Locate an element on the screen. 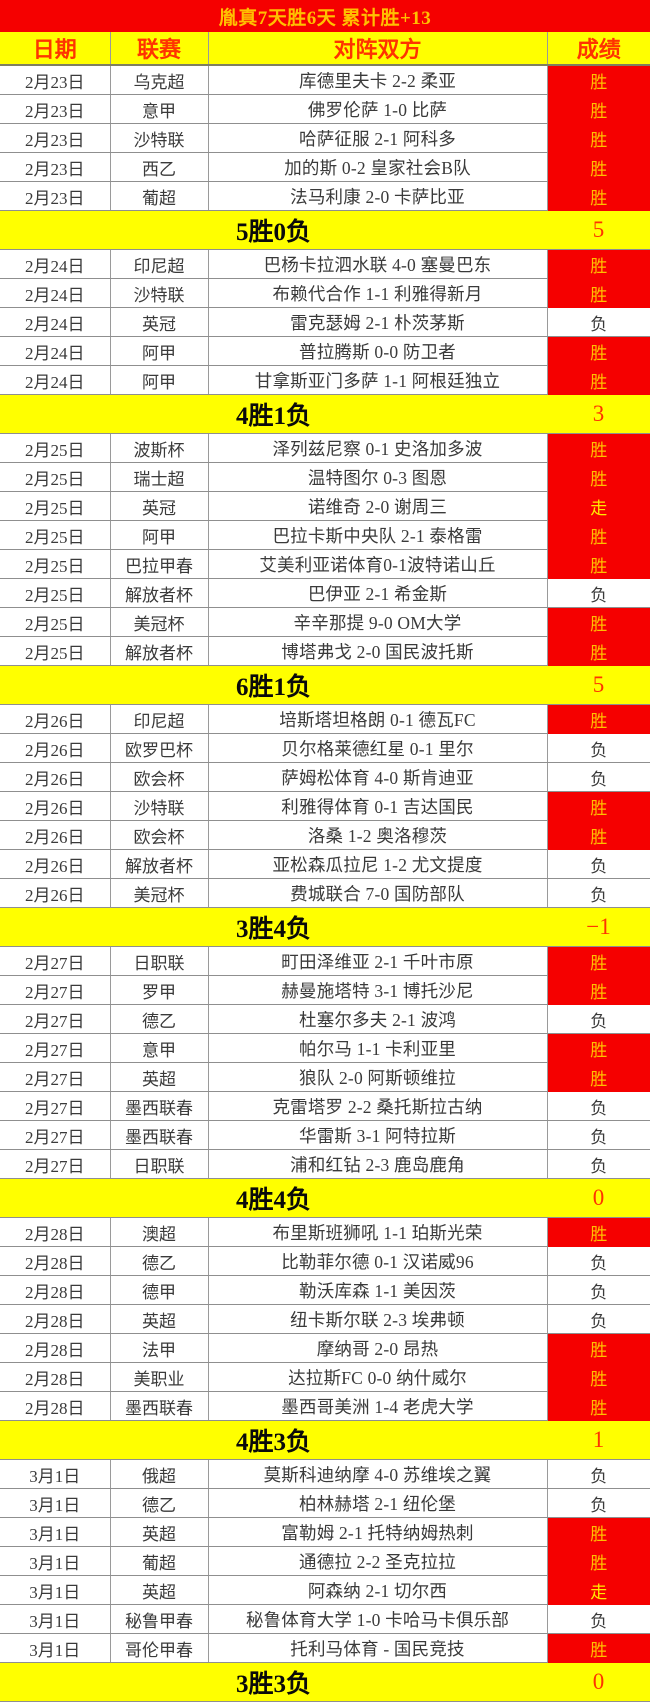 This screenshot has height=1702, width=650. summary-row: 6胜1负 5 is located at coordinates (325, 685).